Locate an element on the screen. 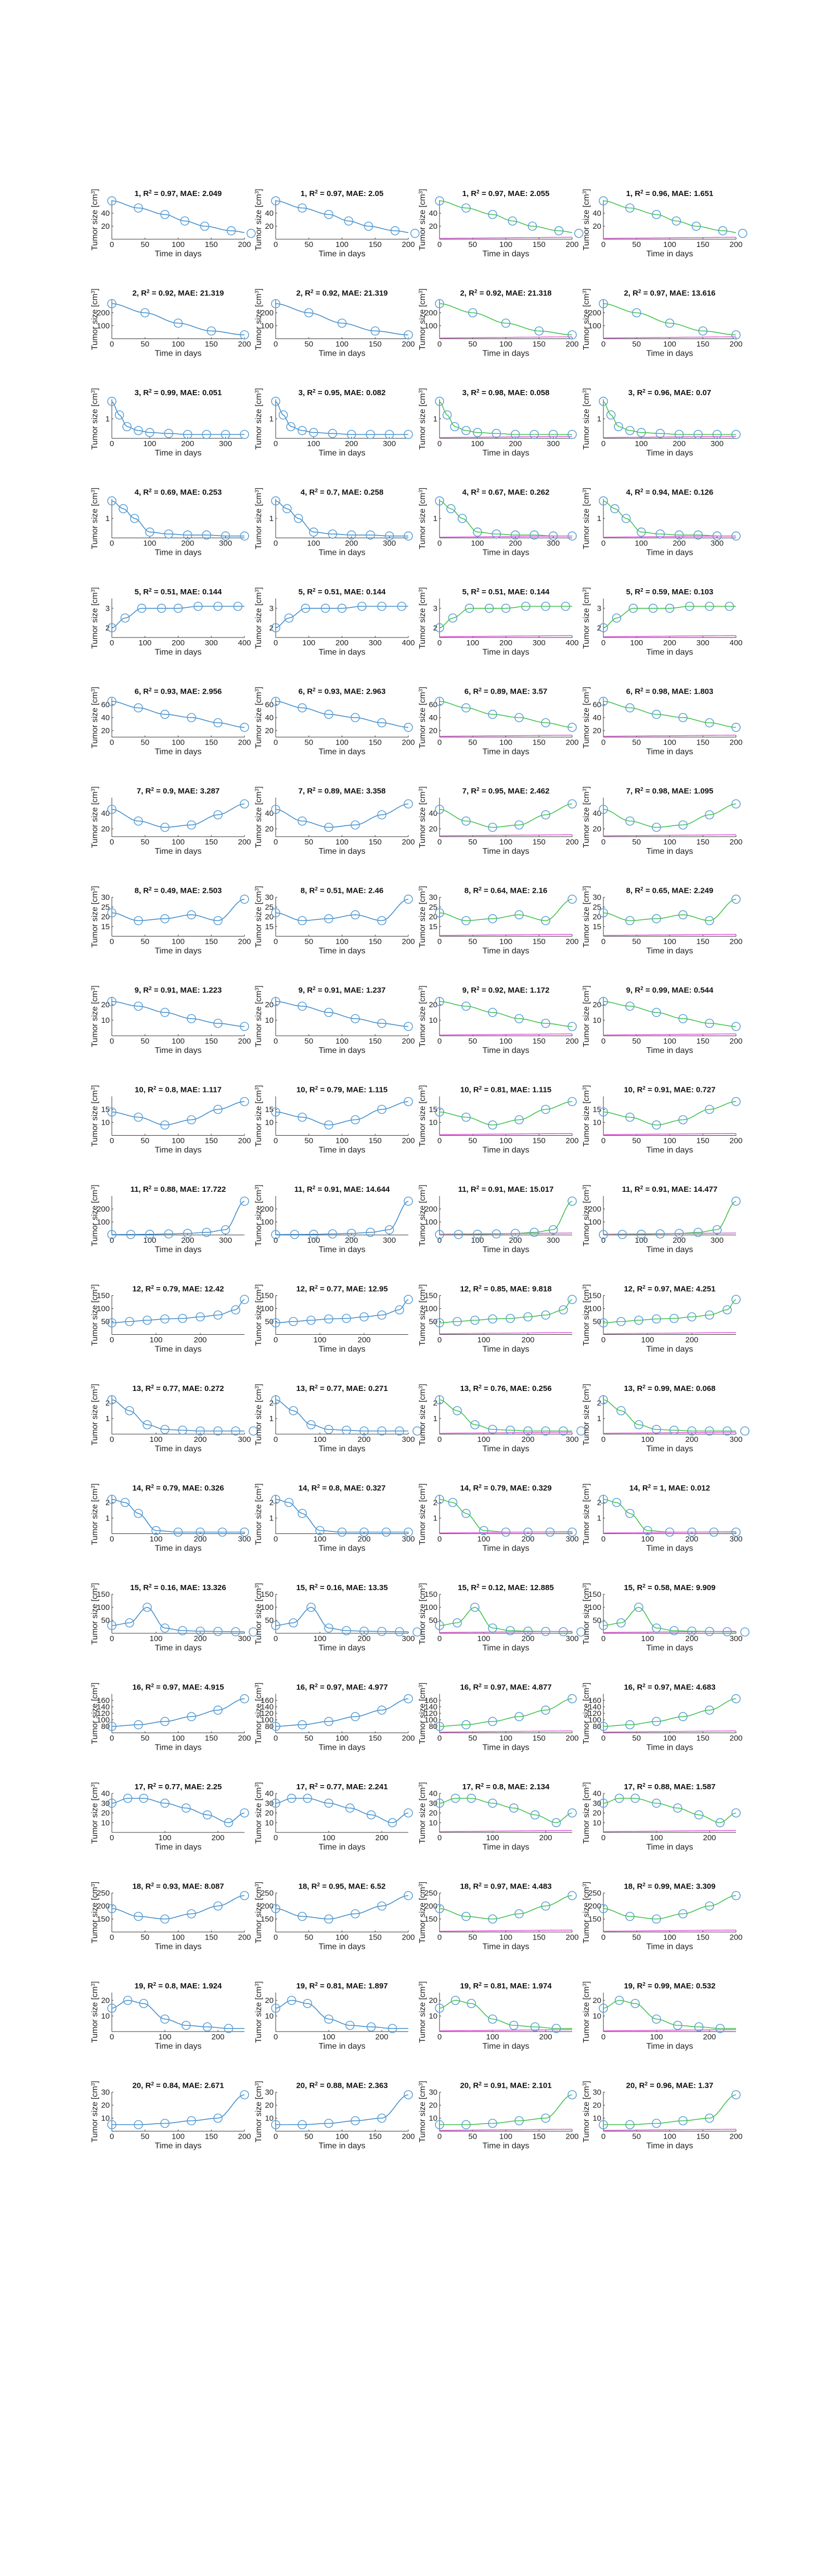 This screenshot has width=813, height=2576. x-tick-label: 400 is located at coordinates (408, 643).